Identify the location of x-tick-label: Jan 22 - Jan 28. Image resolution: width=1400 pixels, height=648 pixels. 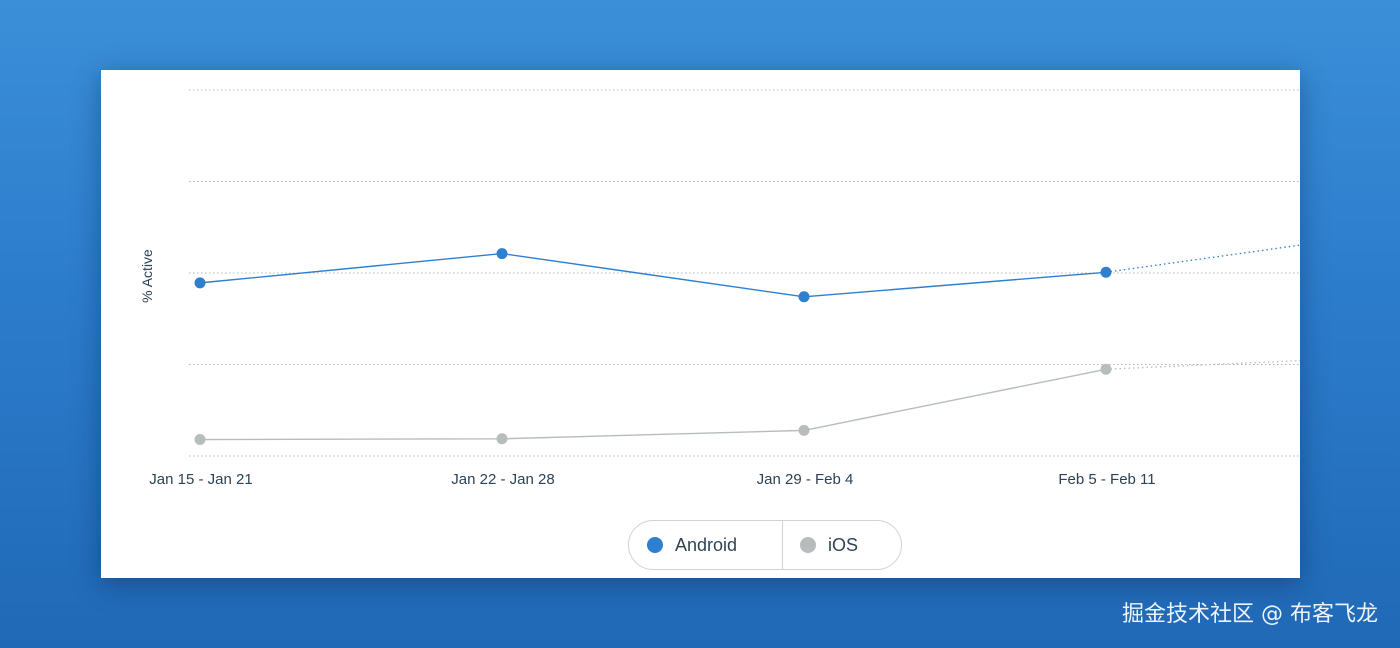
(502, 479).